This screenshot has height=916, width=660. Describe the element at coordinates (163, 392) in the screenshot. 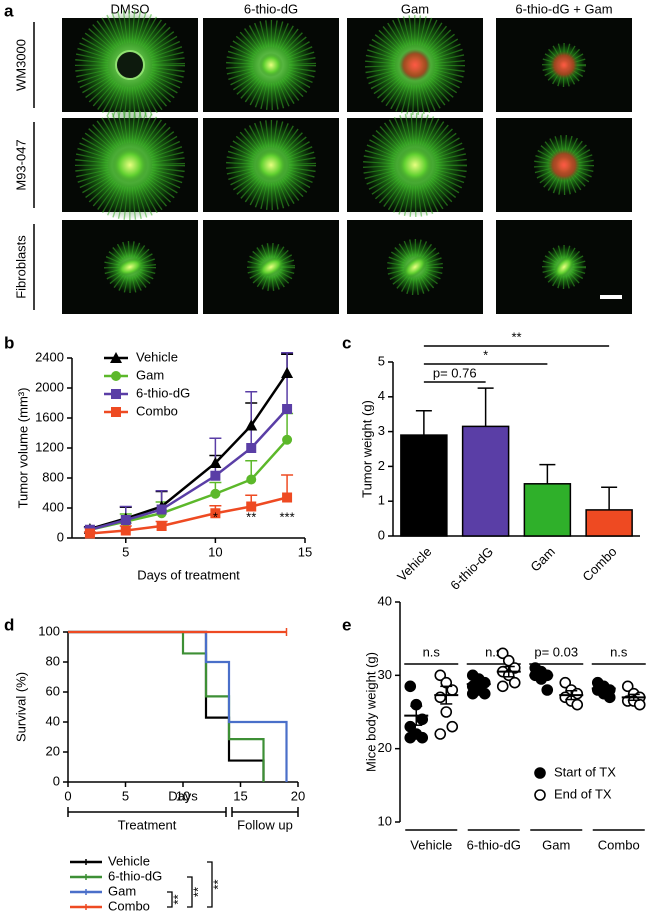

I see `legend-label: 6-thio-dG` at that location.